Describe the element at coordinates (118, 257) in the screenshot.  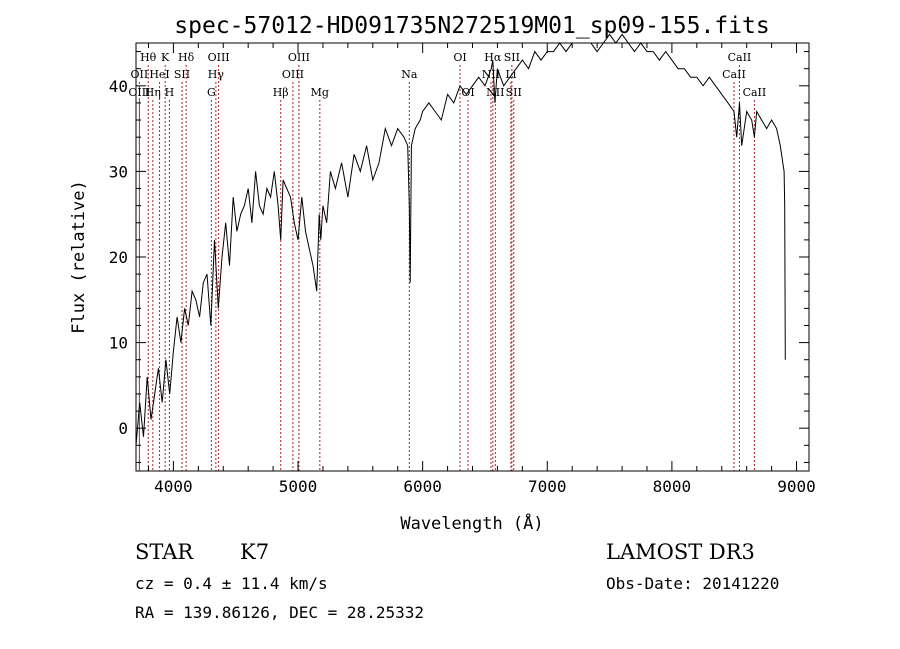
I see `y-tick-label-2: 20` at that location.